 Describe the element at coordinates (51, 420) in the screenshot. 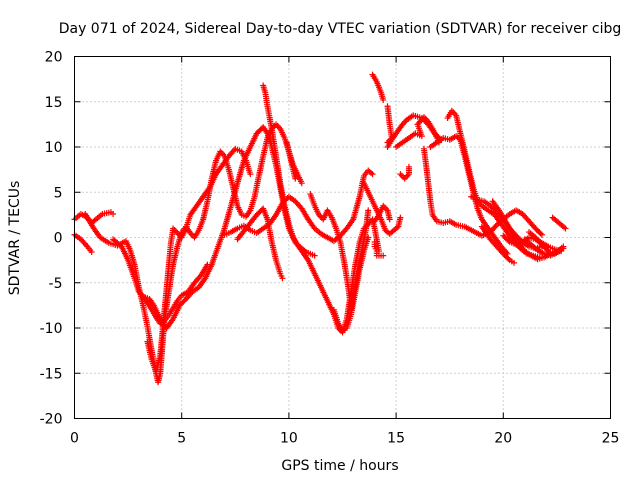

I see `y-tick-label: -20` at that location.